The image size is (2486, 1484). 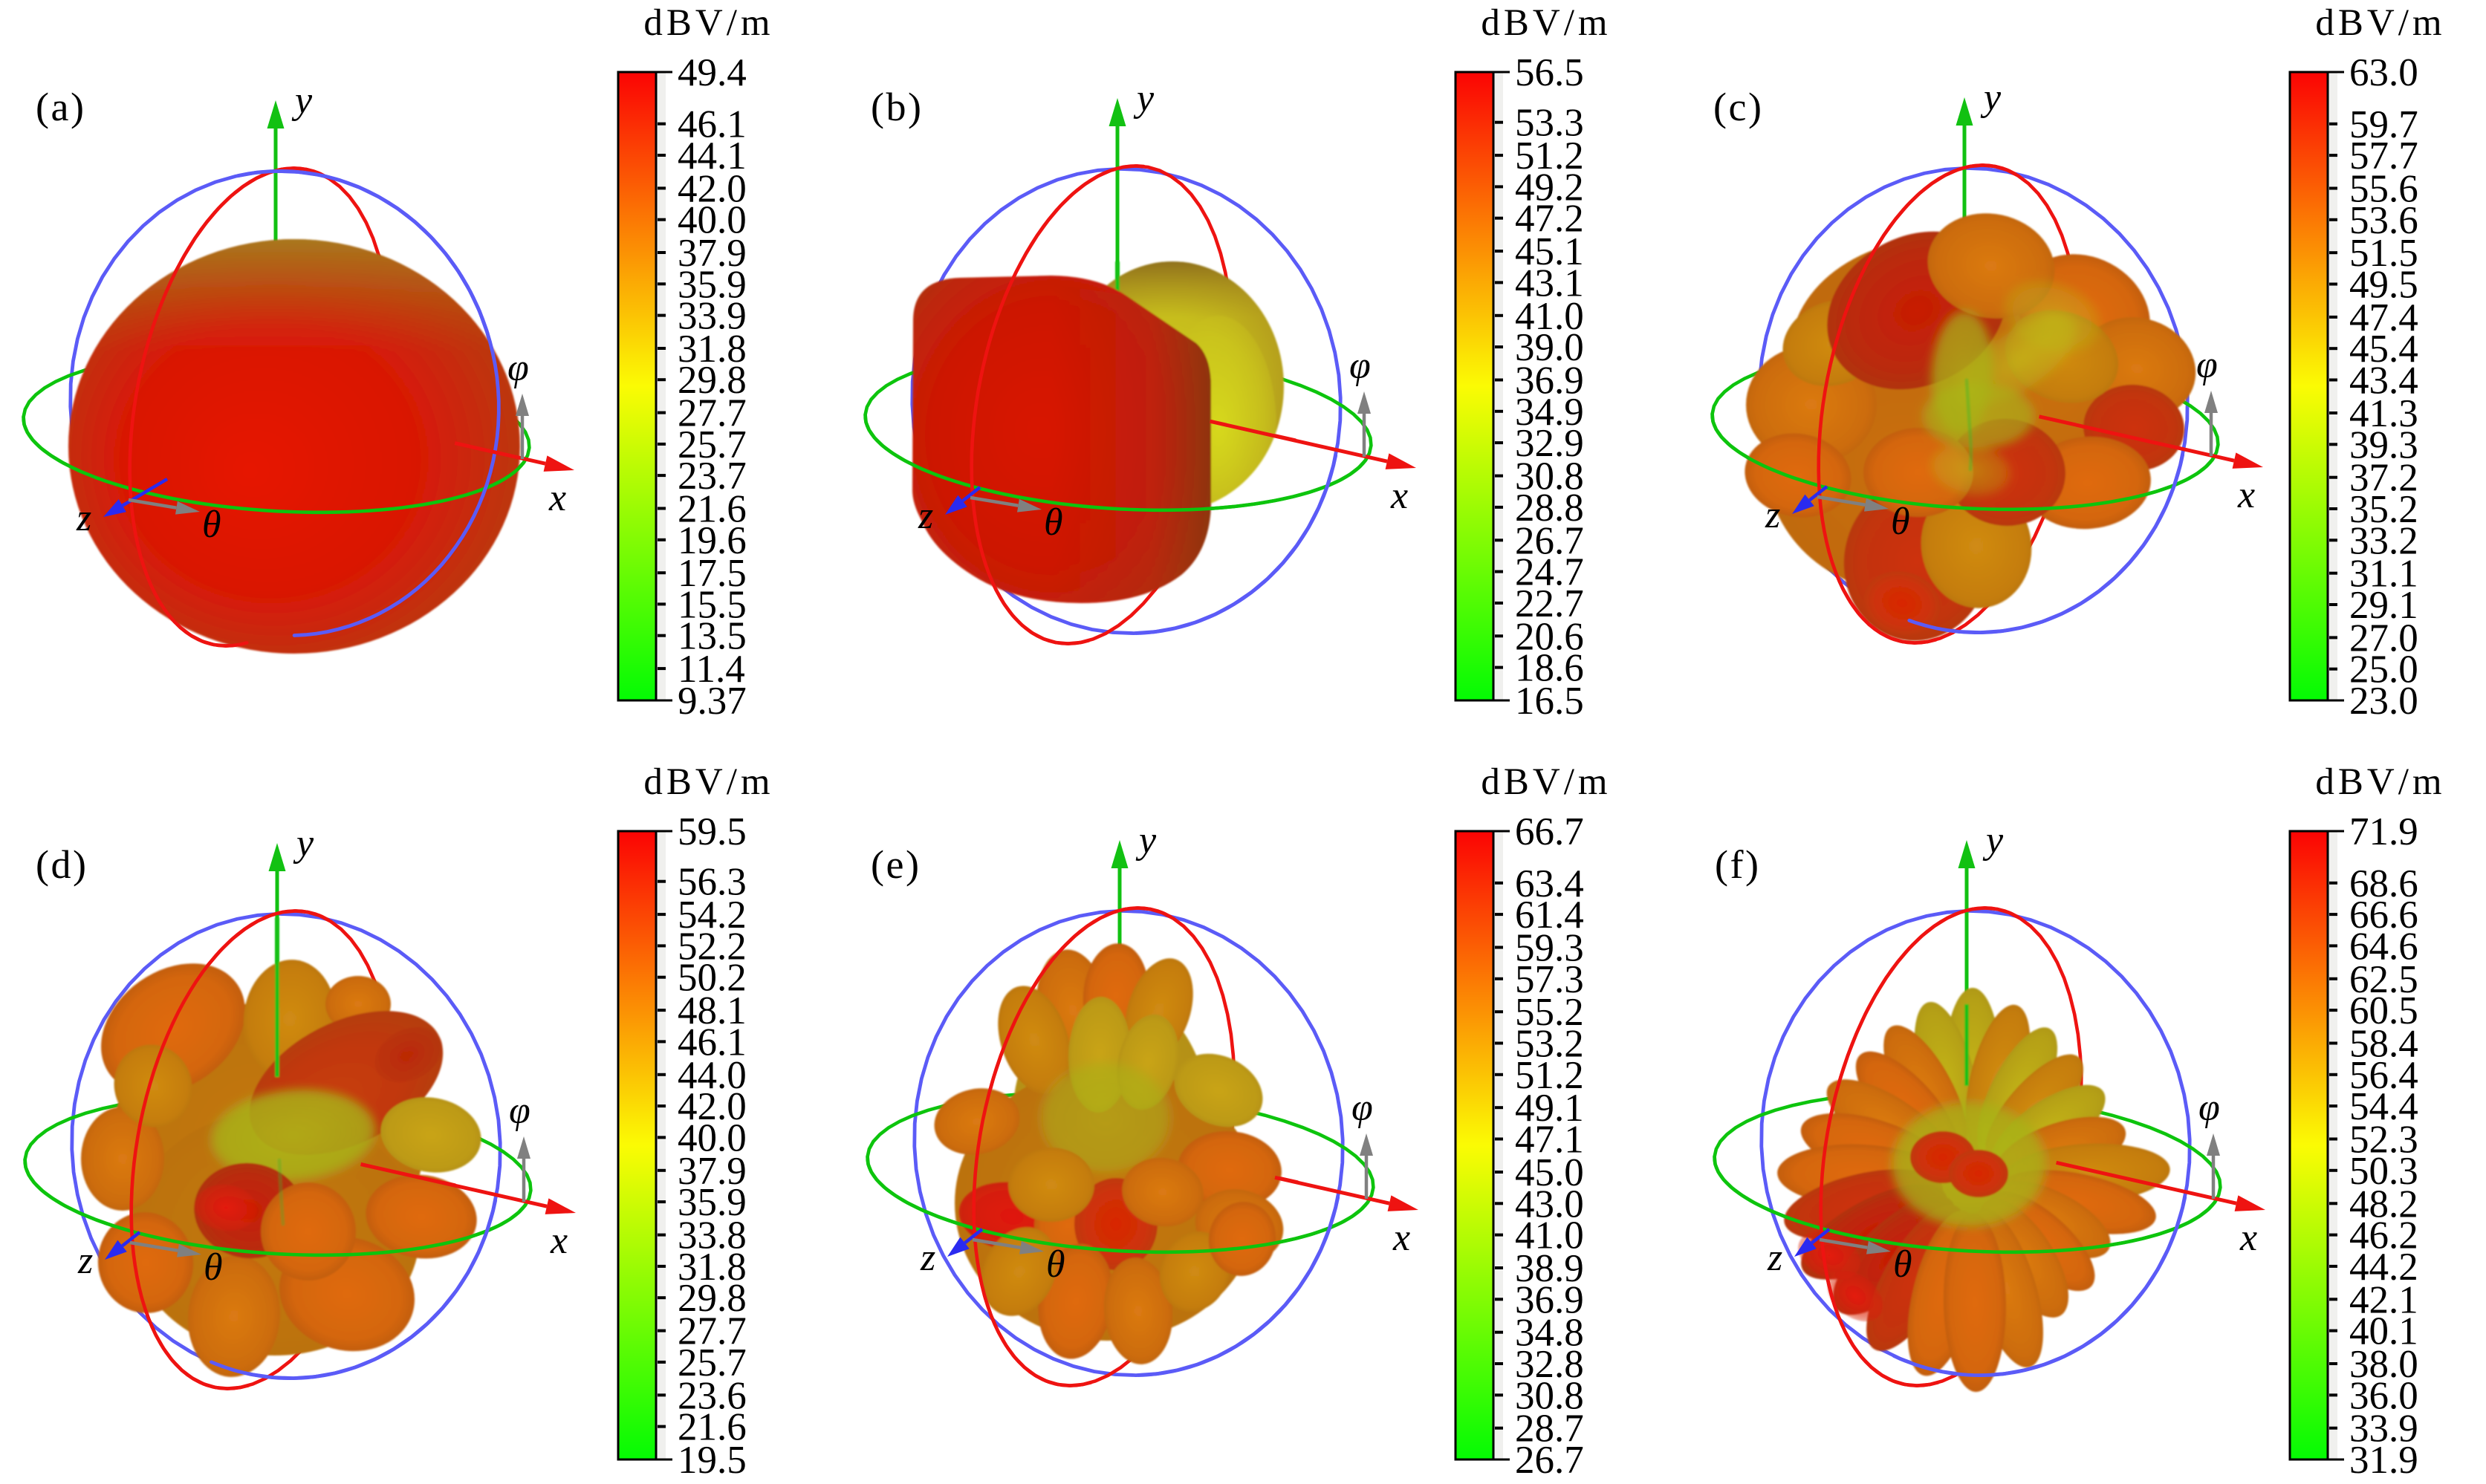 I want to click on svg-text: 28.7, so click(x=1549, y=1429).